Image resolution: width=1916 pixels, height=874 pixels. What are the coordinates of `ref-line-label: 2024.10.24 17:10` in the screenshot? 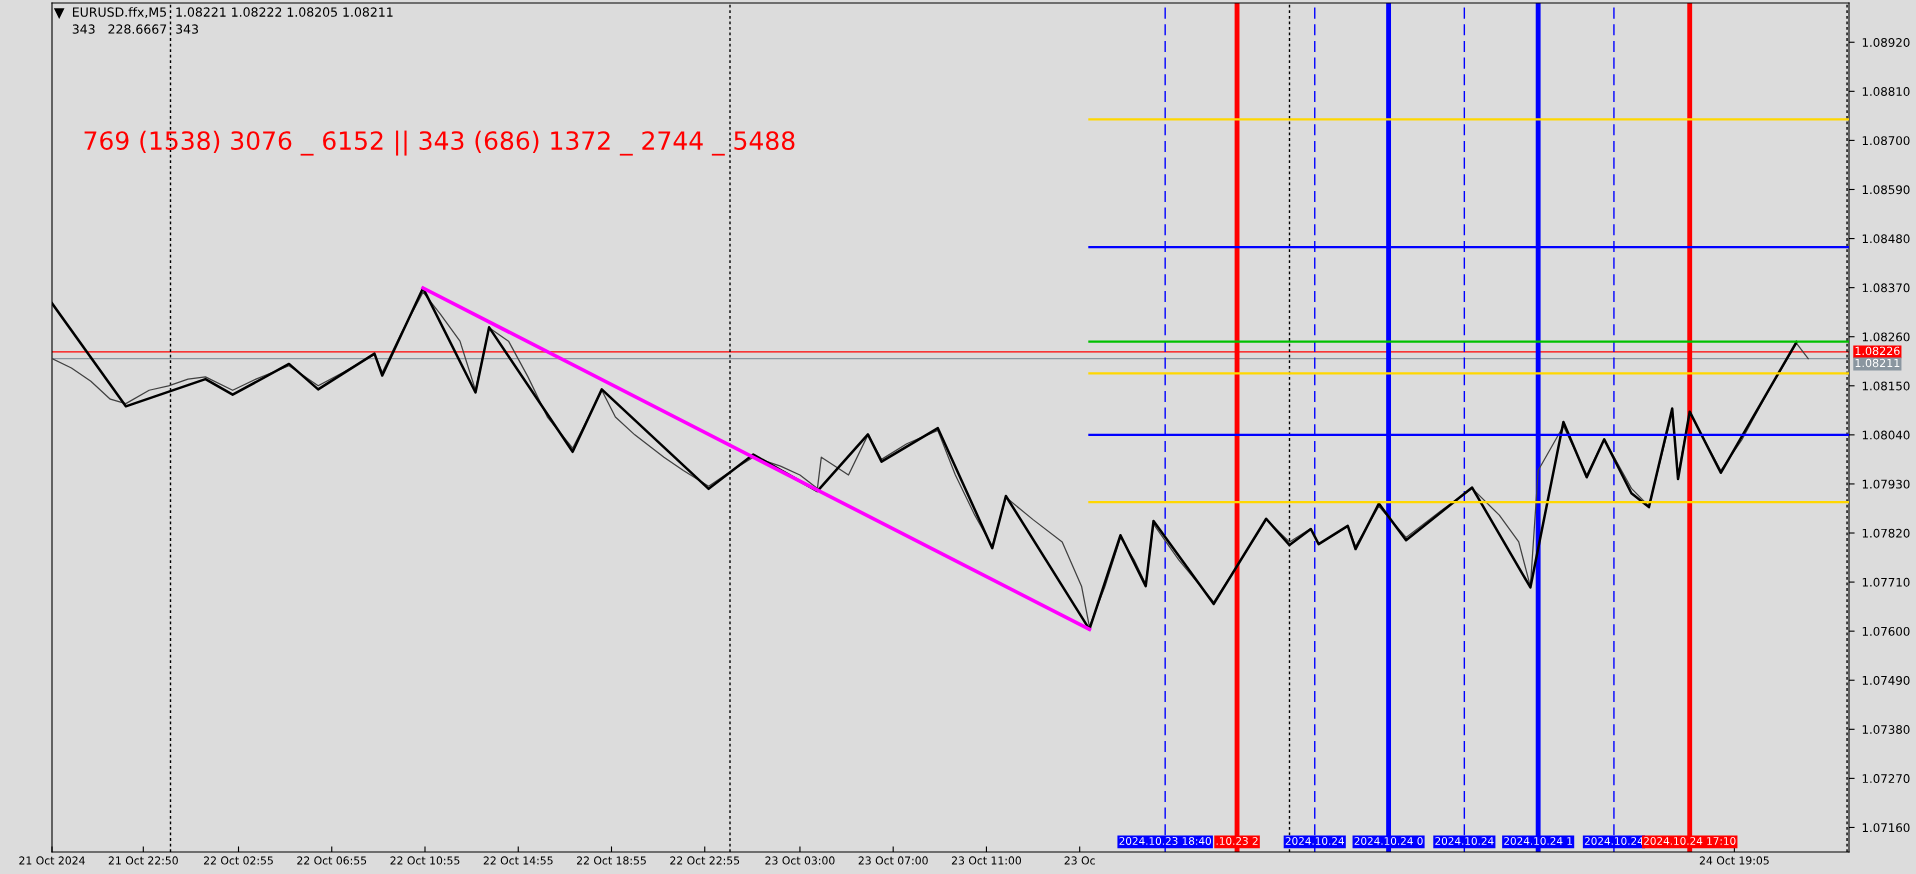 It's located at (1689, 841).